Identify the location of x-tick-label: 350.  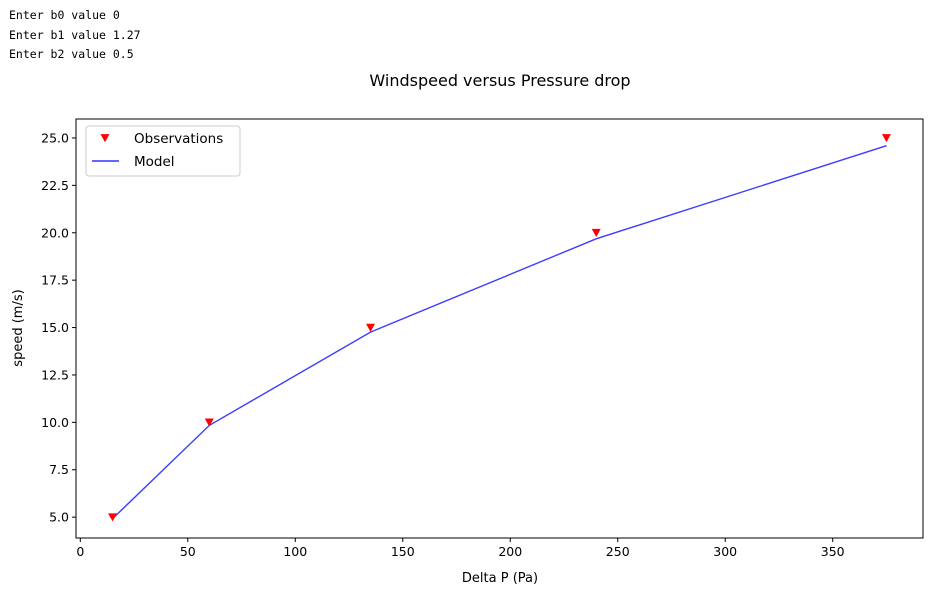
(833, 551).